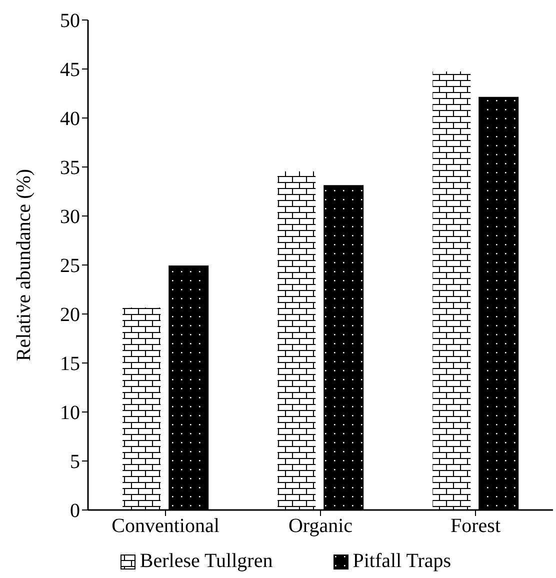 This screenshot has height=578, width=556. What do you see at coordinates (70, 217) in the screenshot?
I see `y-tick-label: 30` at bounding box center [70, 217].